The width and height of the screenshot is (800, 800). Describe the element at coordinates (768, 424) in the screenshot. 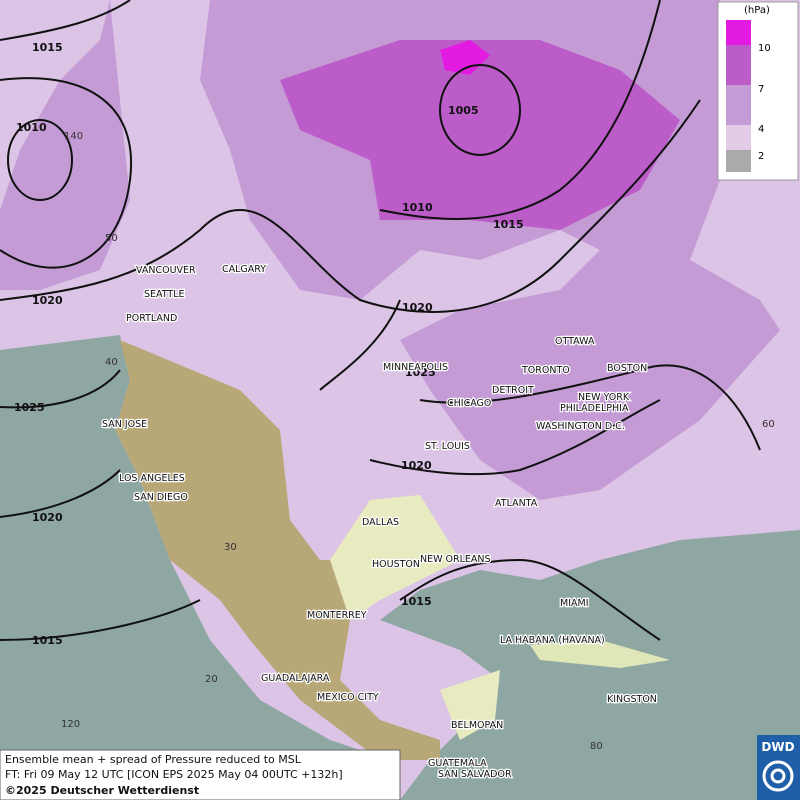

I see `graticule-label: 60` at that location.